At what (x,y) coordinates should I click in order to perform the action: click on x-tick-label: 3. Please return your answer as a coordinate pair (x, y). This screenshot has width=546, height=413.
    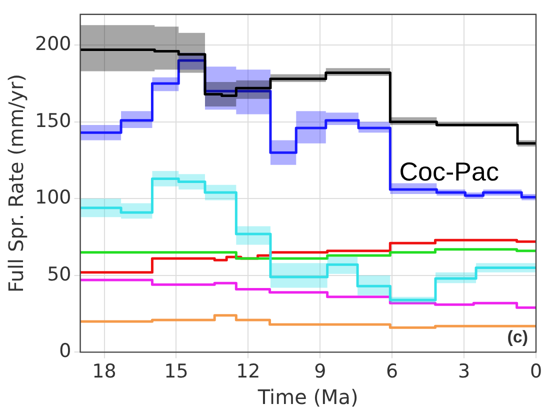
    Looking at the image, I should click on (464, 371).